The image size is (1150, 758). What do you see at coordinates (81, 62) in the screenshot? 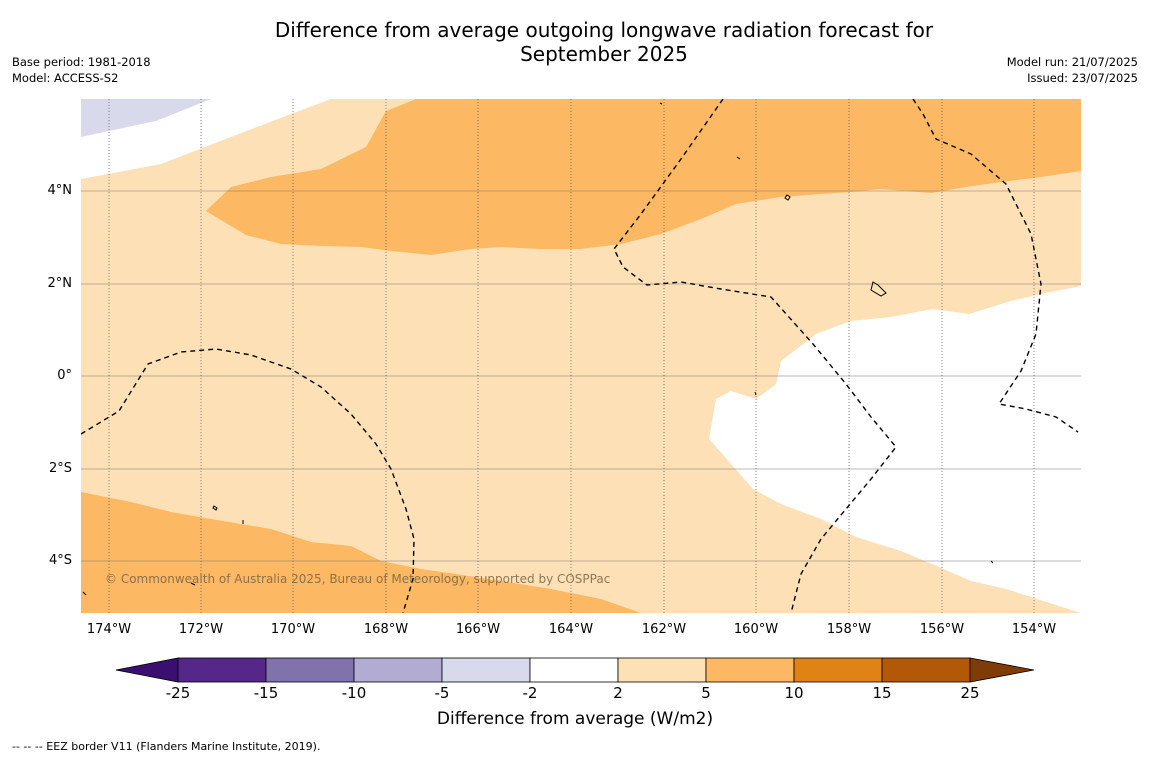
I see `base-period: Base period: 1981-2018` at bounding box center [81, 62].